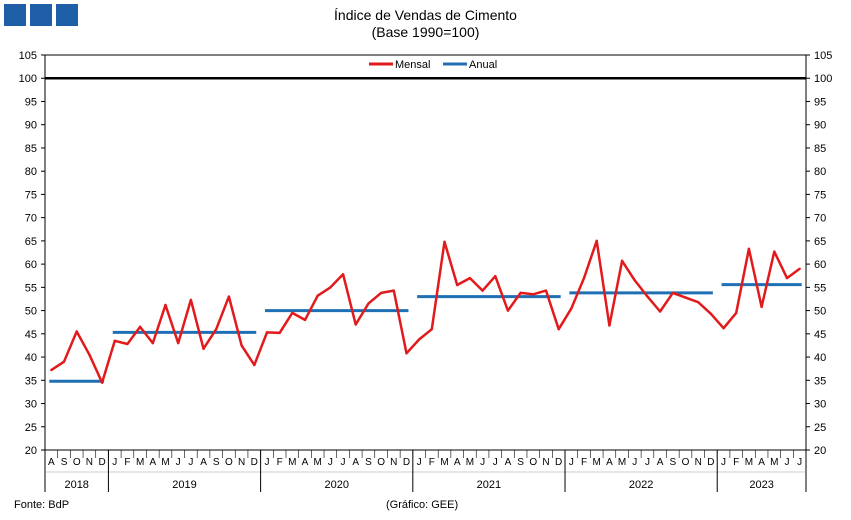  What do you see at coordinates (31, 172) in the screenshot?
I see `y-tick-label-left: 80` at bounding box center [31, 172].